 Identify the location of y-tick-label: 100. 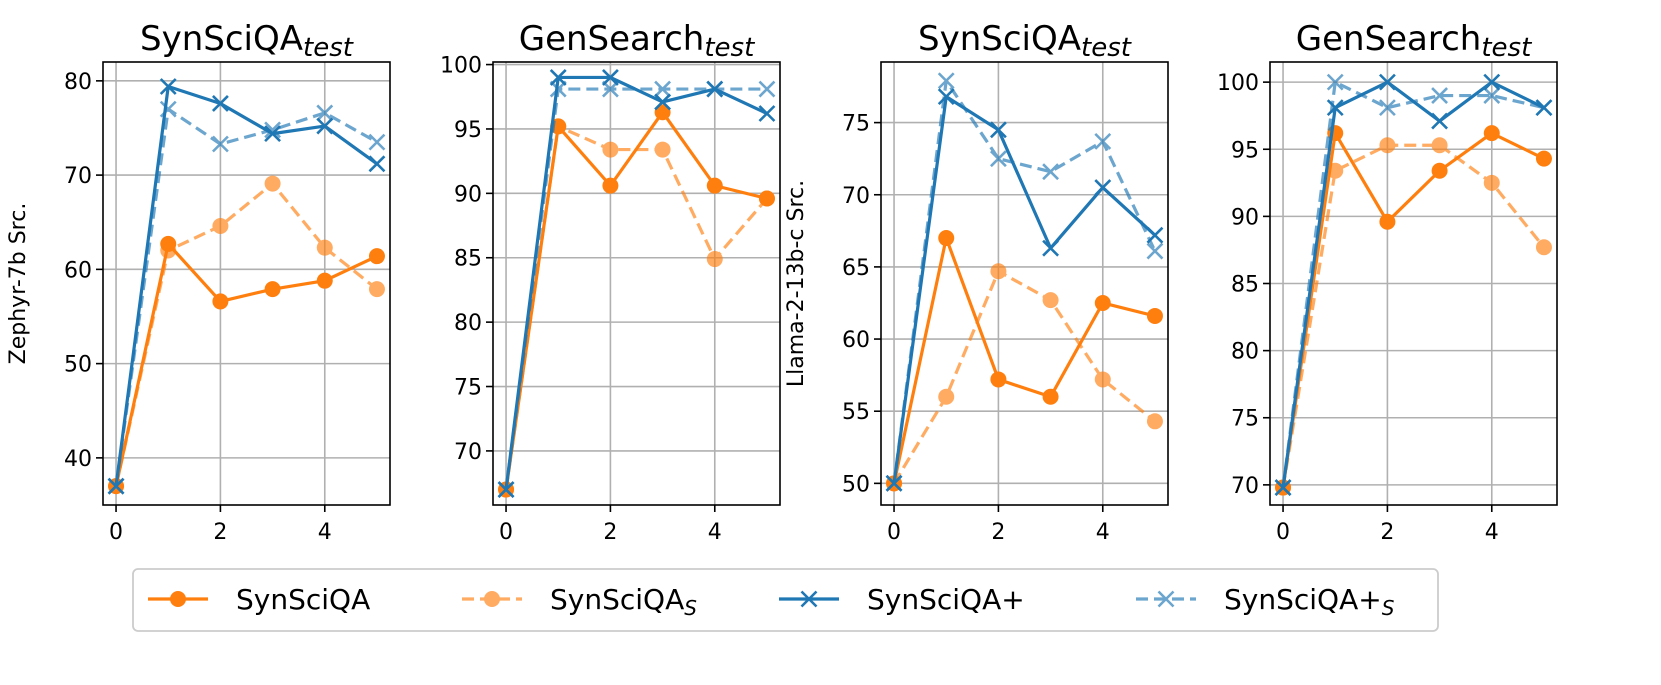
(461, 66).